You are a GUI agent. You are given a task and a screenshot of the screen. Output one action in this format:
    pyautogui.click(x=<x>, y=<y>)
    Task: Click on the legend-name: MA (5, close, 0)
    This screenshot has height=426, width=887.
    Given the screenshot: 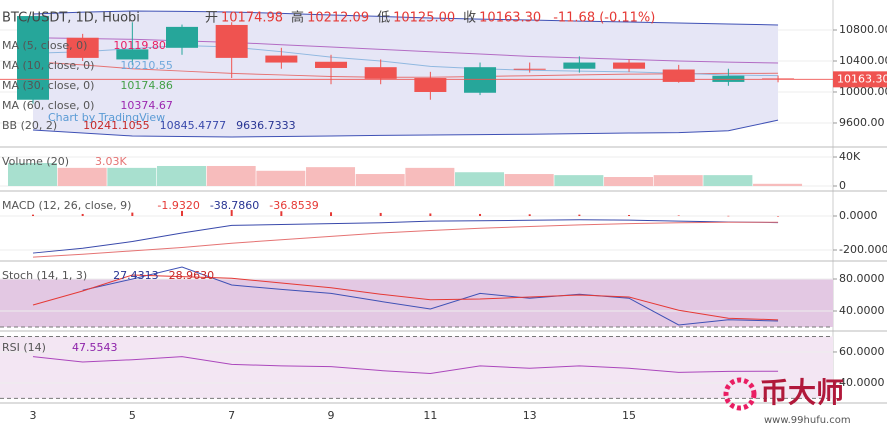 What is the action you would take?
    pyautogui.click(x=44, y=45)
    